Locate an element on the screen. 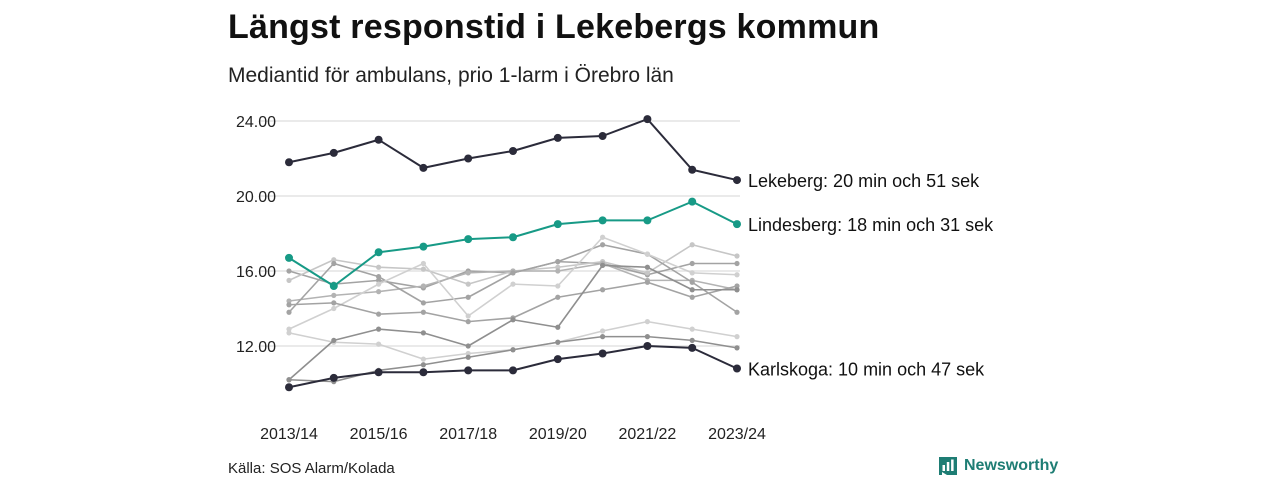  x-tick-label: 2015/16 is located at coordinates (379, 434).